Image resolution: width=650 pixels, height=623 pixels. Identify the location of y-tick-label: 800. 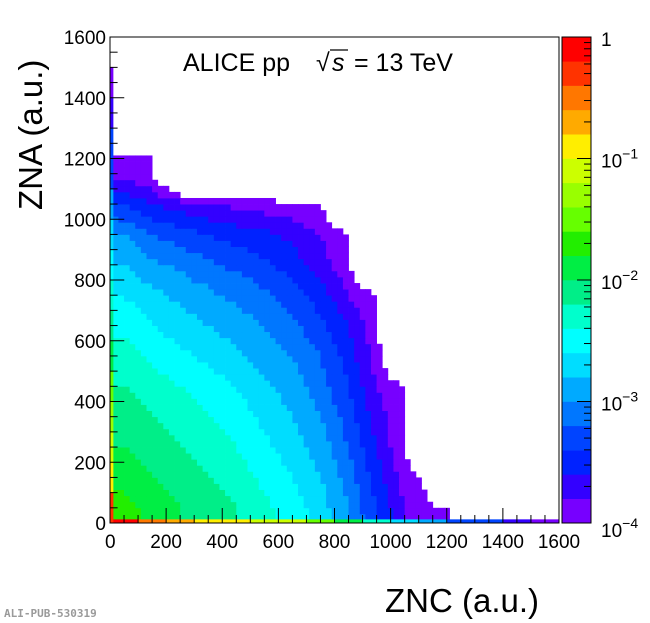
(90, 281).